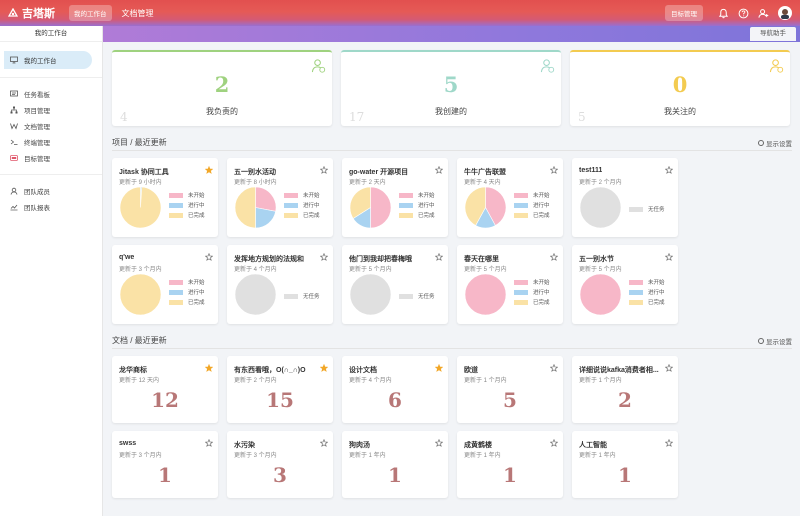  I want to click on project-name: 他门到我却把春梅哦, so click(380, 259).